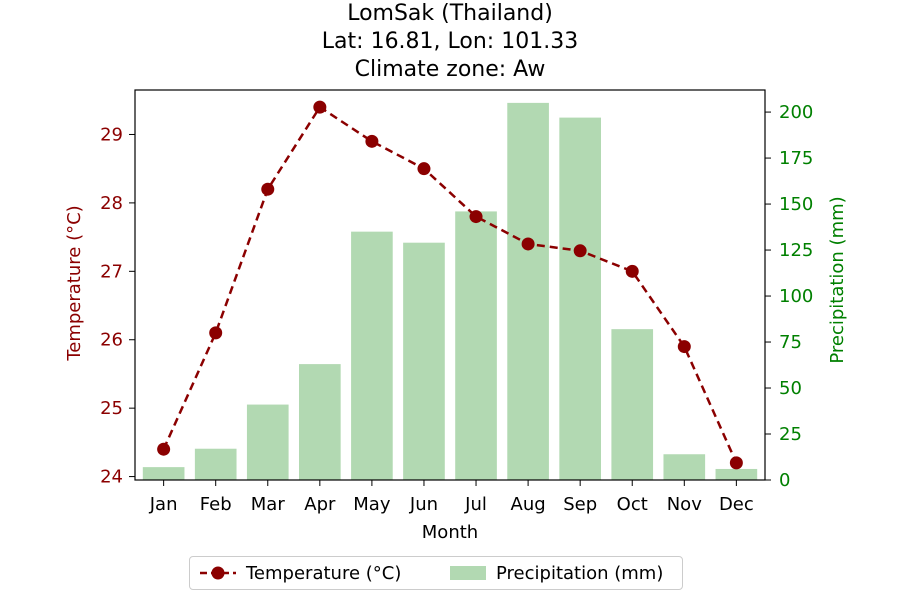  I want to click on y-right-tick-label-200: 200, so click(796, 112).